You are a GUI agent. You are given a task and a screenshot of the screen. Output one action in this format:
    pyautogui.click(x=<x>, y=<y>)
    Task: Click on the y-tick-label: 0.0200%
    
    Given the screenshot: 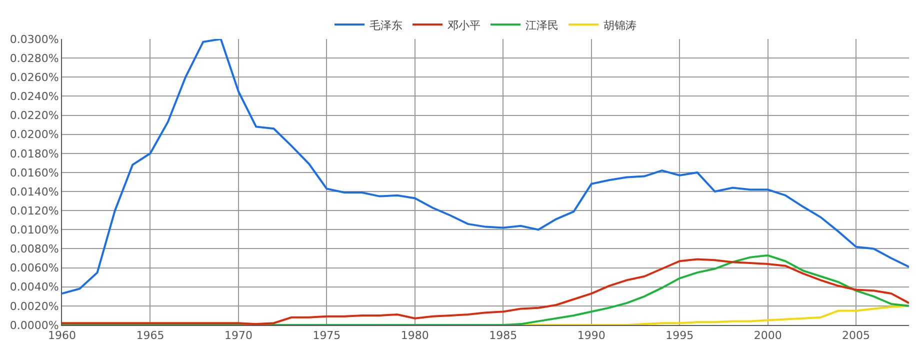 What is the action you would take?
    pyautogui.click(x=34, y=135)
    